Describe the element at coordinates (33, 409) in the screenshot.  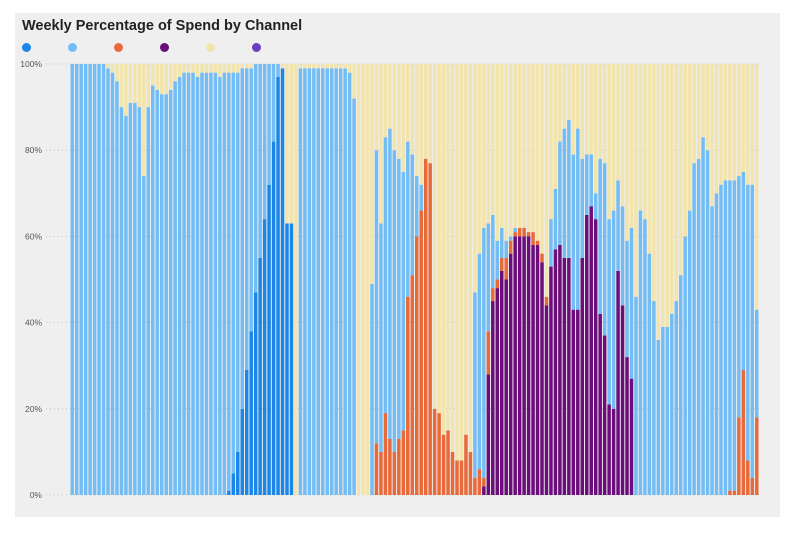
I see `y-tick-label: 20%` at that location.